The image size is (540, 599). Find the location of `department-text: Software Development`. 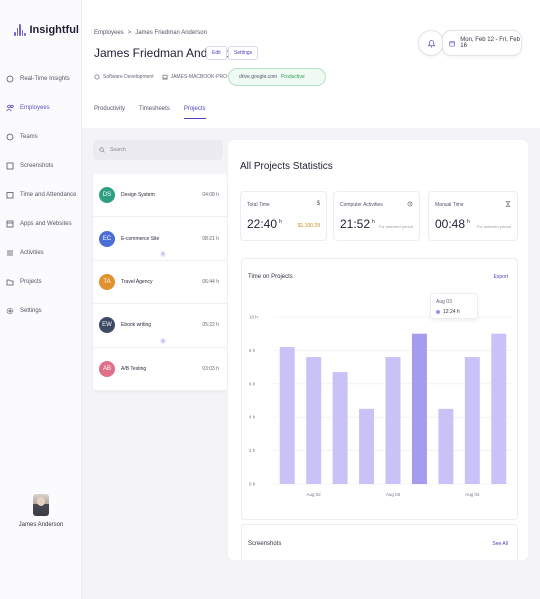

department-text: Software Development is located at coordinates (128, 77).